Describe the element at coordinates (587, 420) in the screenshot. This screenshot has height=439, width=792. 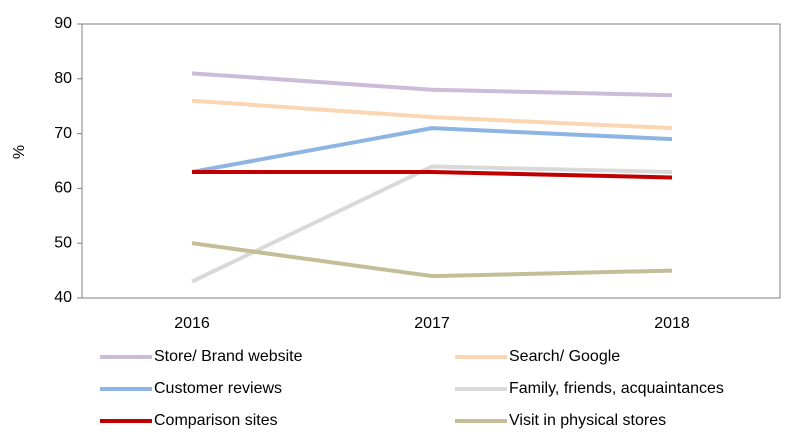
I see `legend-label: Visit in physical stores` at that location.